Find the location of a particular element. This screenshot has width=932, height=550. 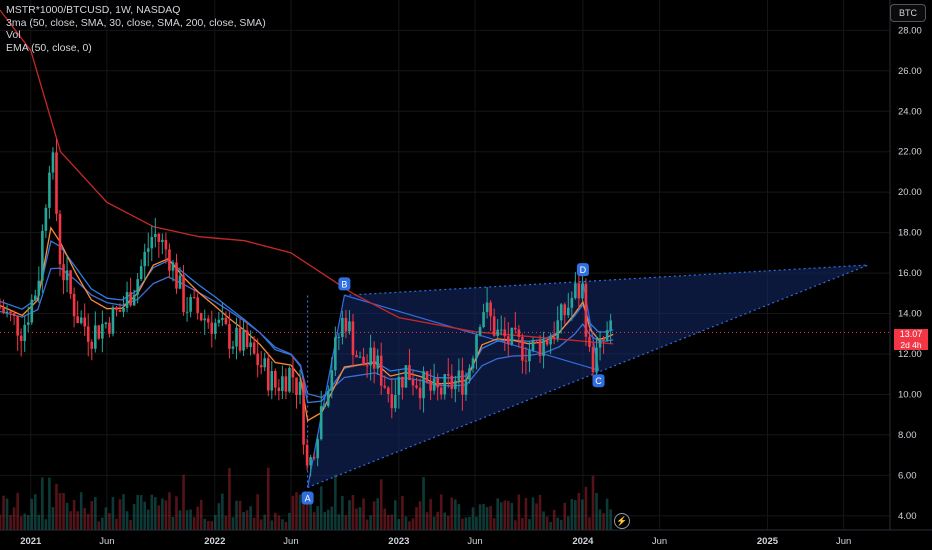

legend-symbol: MSTR*1000/BTCUSD, 1W, NASDAQ is located at coordinates (93, 10).